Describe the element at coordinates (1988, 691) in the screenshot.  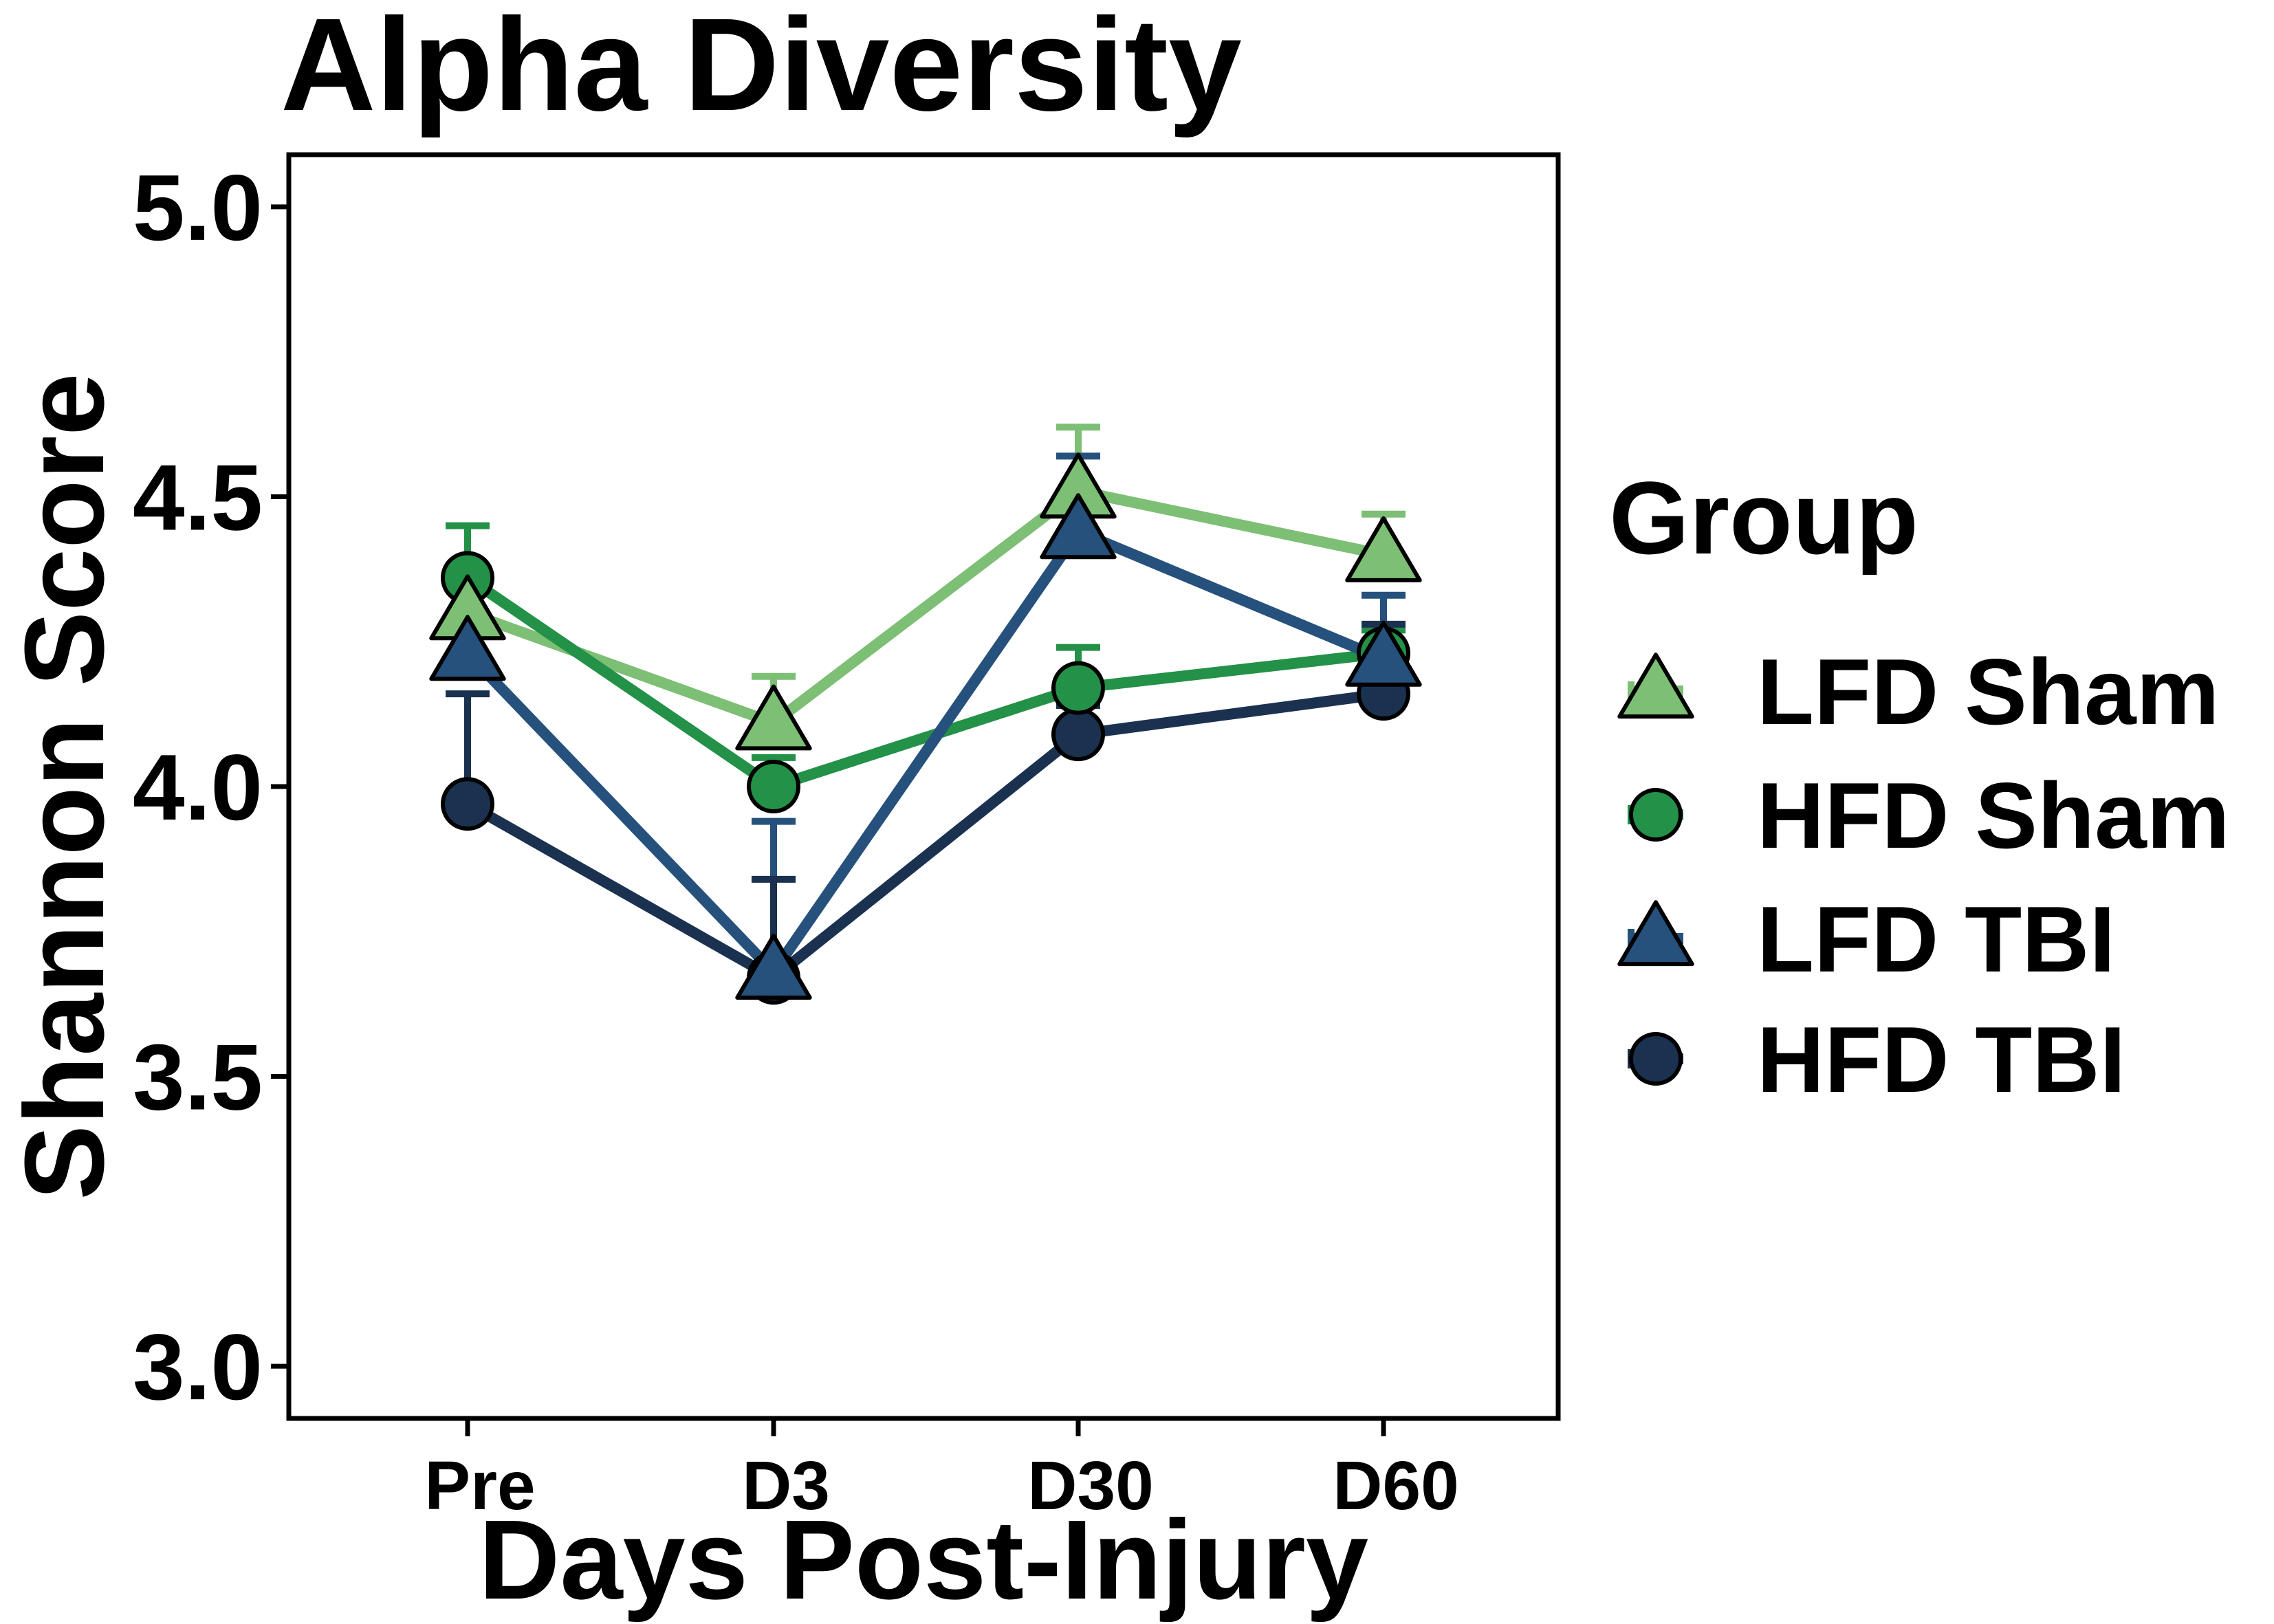
I see `legend-label: LFD Sham` at that location.